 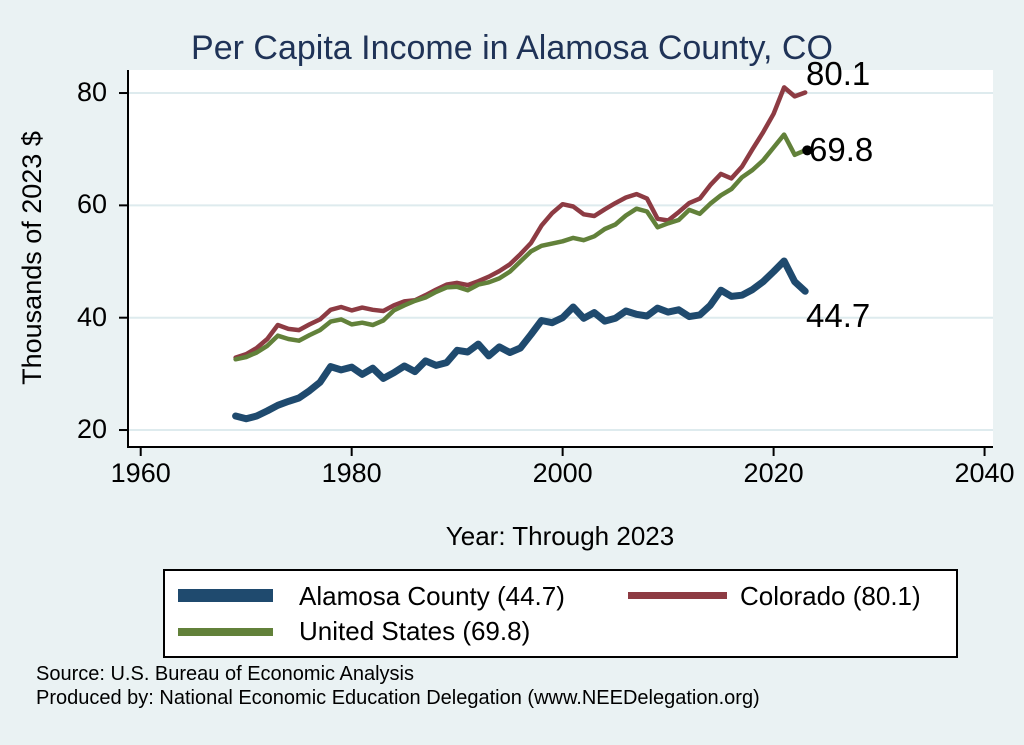 I want to click on end-value-label-united-states: 69.8, so click(x=841, y=149).